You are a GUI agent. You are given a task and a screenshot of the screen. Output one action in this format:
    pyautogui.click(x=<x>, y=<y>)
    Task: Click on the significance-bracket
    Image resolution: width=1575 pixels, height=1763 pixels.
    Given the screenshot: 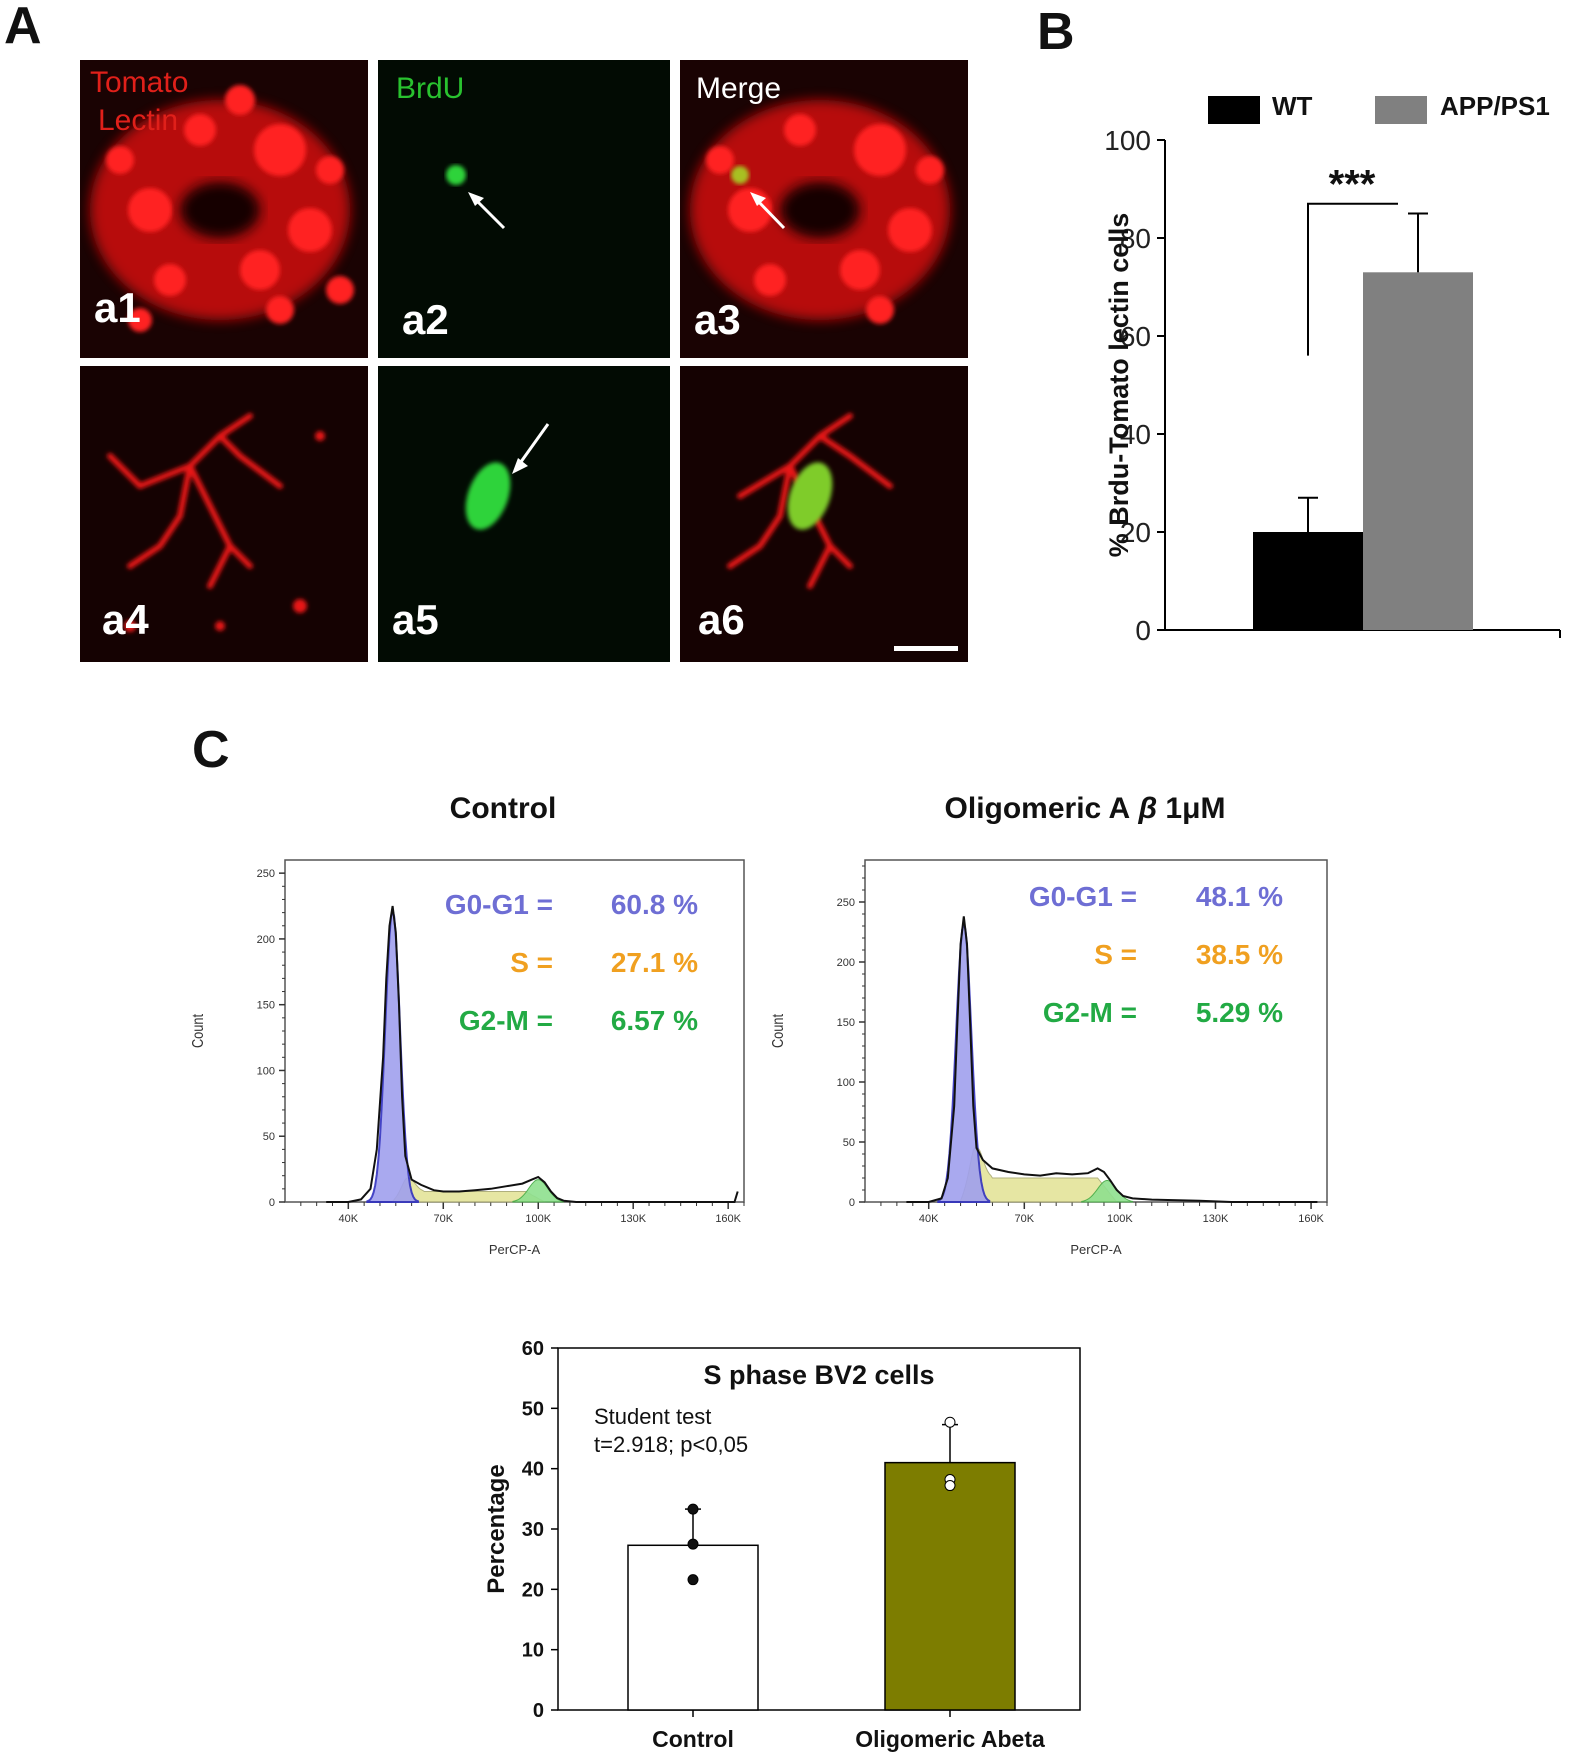 What is the action you would take?
    pyautogui.click(x=1352, y=279)
    